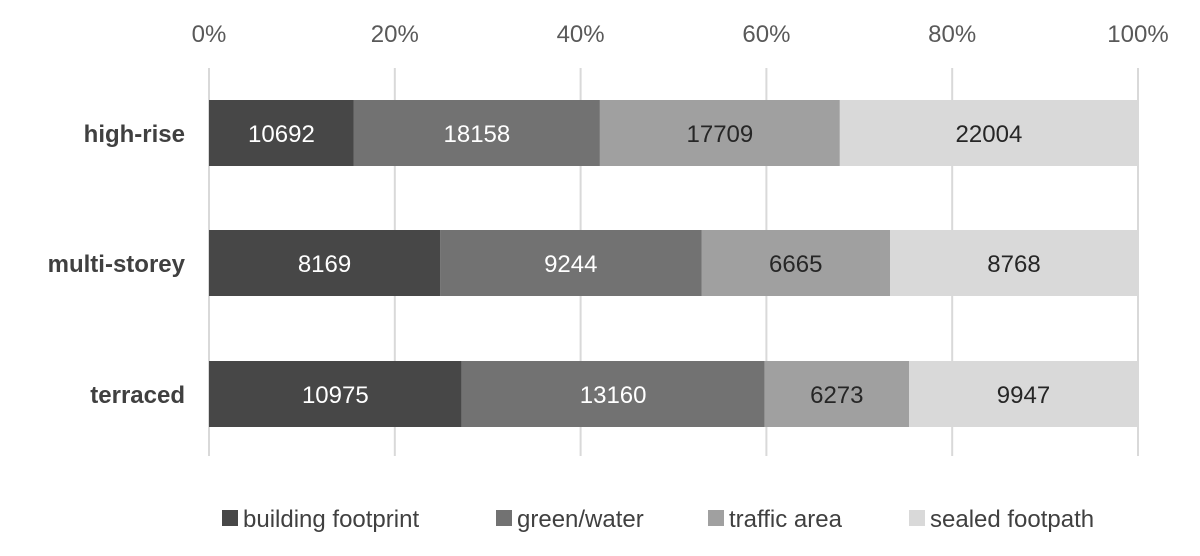  I want to click on x-tick-label: 40%, so click(581, 34).